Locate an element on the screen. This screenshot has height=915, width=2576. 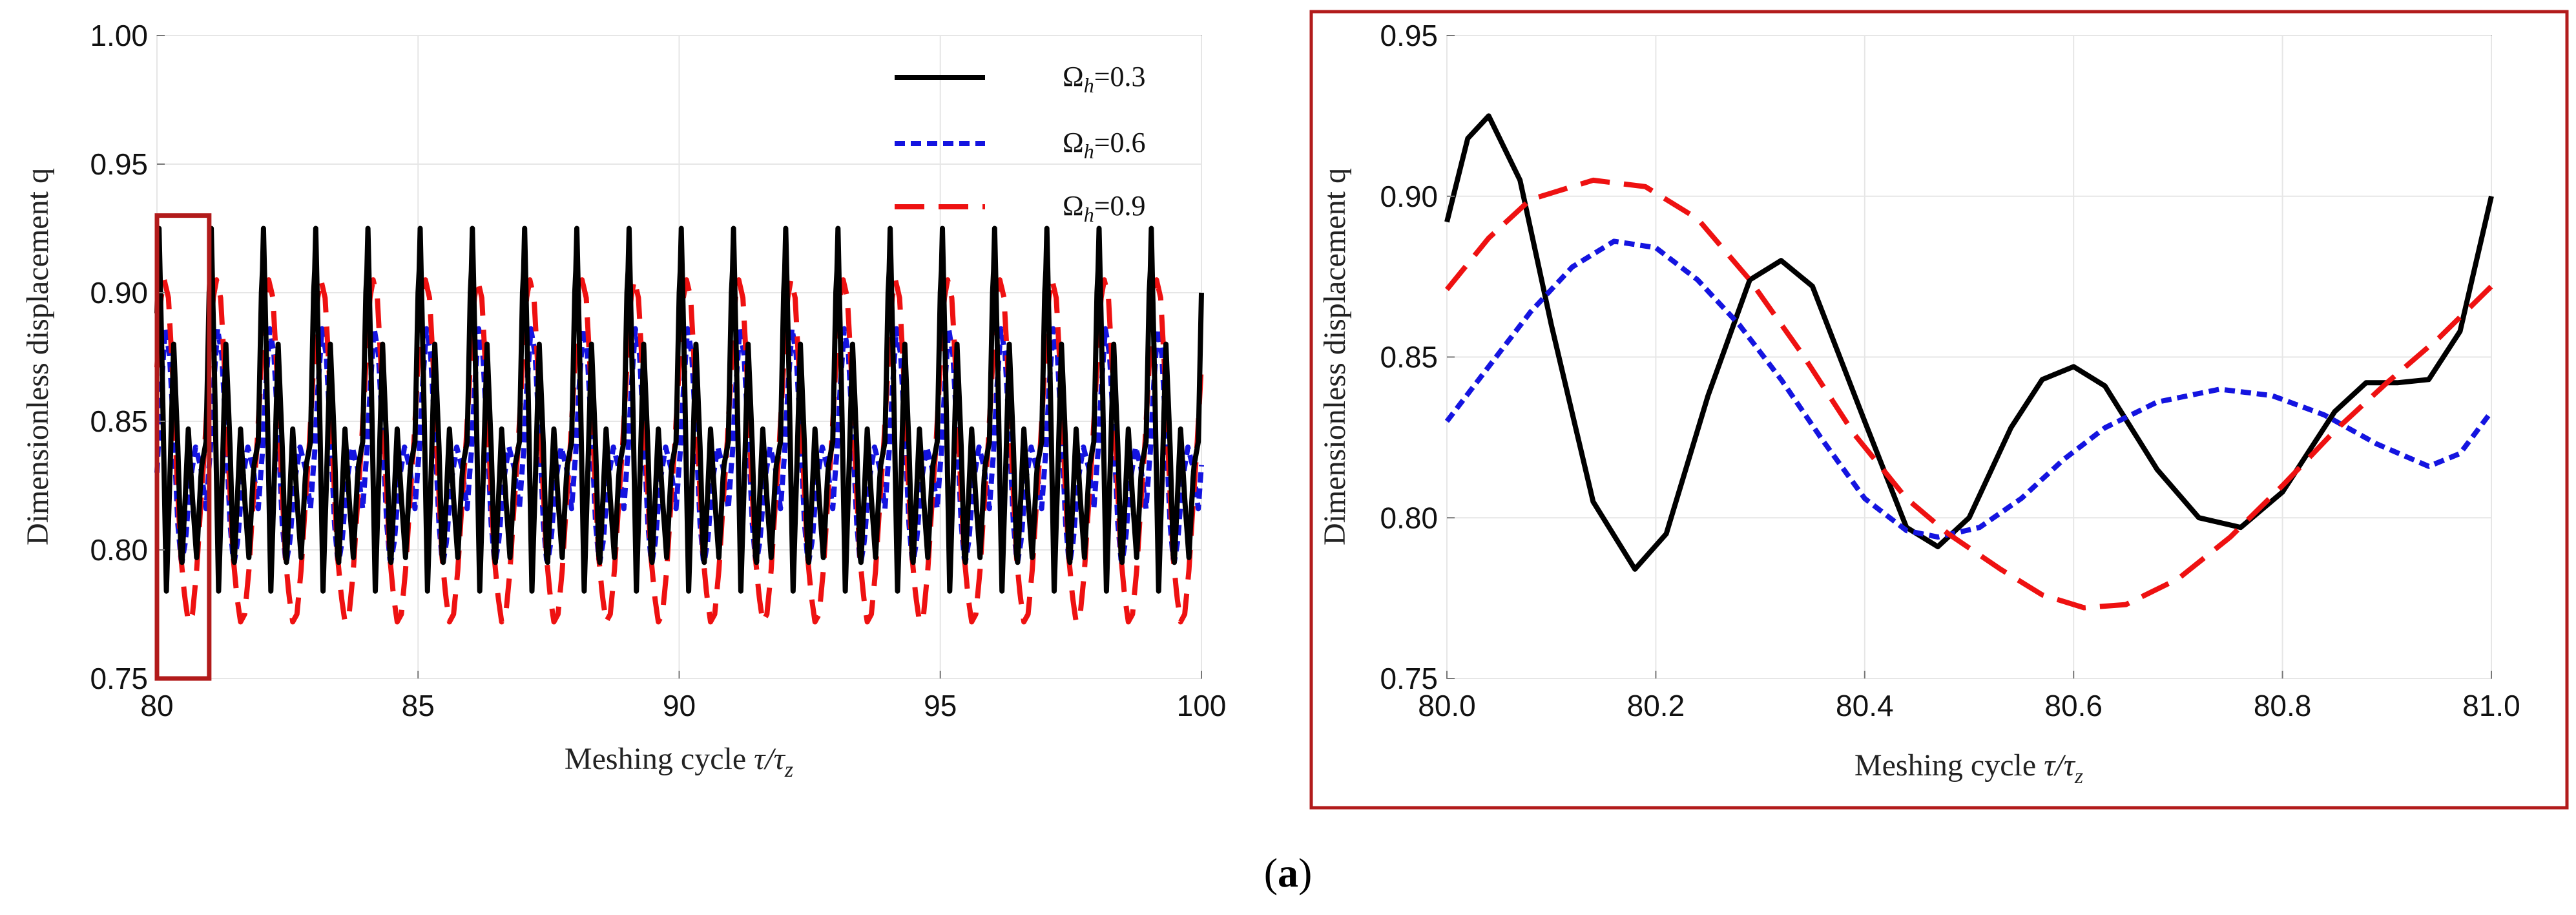
right-x-tick-label: 80.4 is located at coordinates (1865, 706).